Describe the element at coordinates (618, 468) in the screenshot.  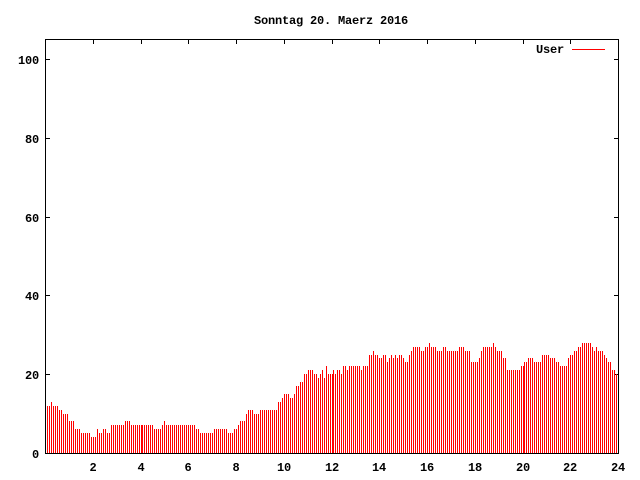
I see `svg-text: 24` at that location.